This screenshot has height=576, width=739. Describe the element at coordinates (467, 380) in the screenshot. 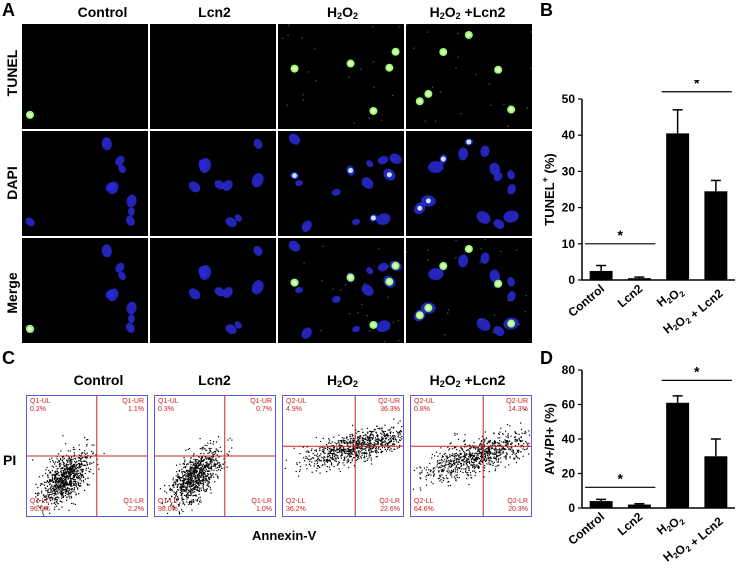

I see `flow-header-h2o2-lcn2: H2O2 +Lcn2` at that location.